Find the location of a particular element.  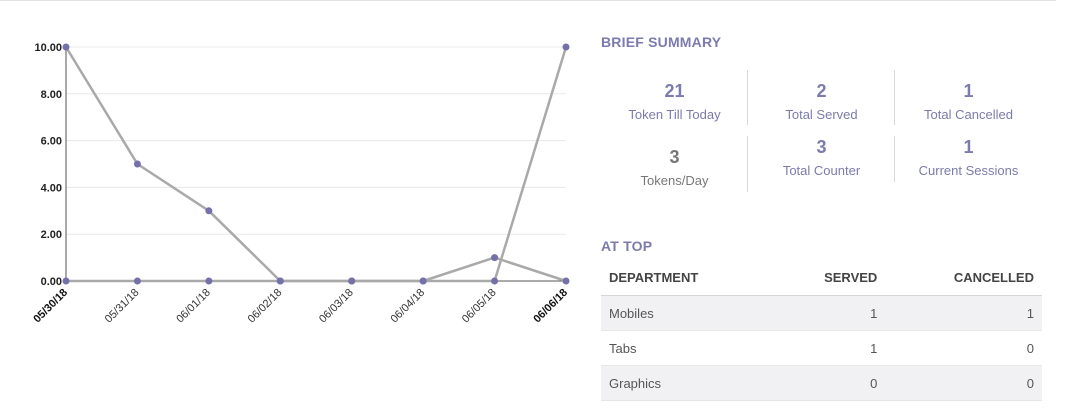

stat-token-till-today: 21 Token Till Today is located at coordinates (674, 101).